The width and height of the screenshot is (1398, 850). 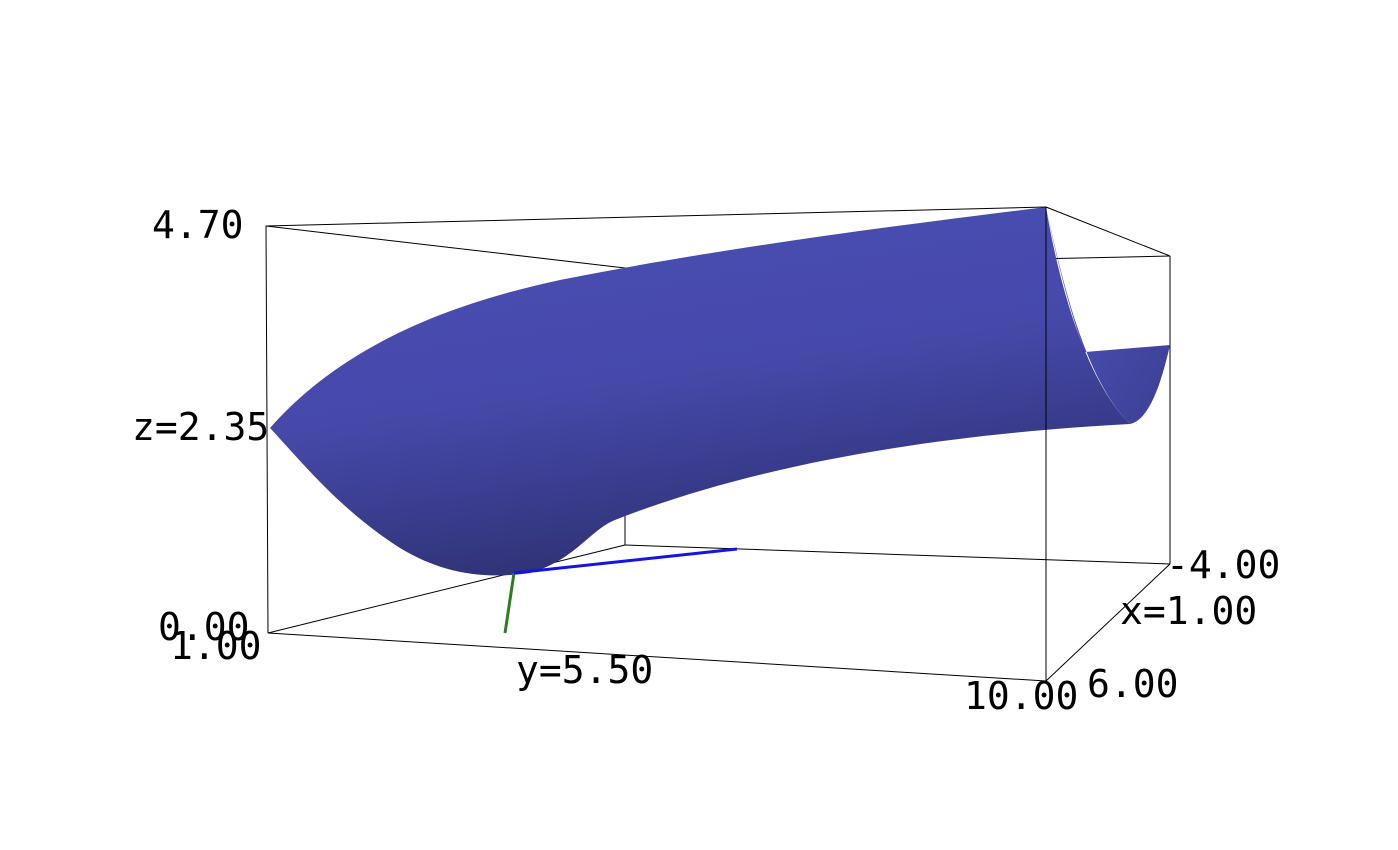 I want to click on x-axis-indicator, so click(x=509, y=603).